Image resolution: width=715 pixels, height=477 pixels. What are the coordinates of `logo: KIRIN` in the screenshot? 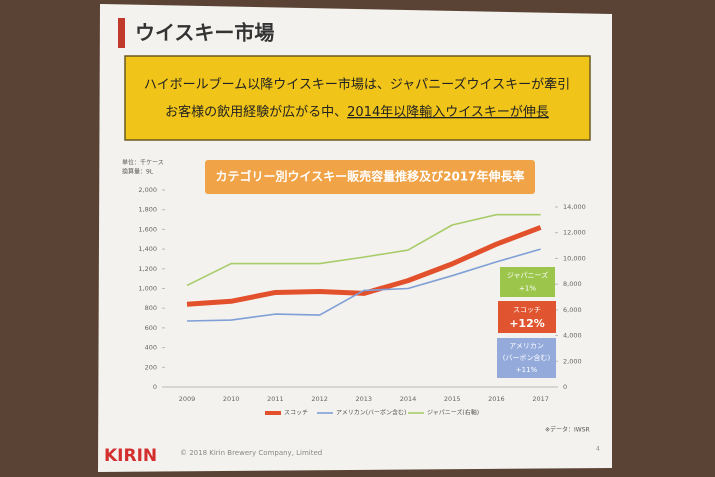 It's located at (130, 456).